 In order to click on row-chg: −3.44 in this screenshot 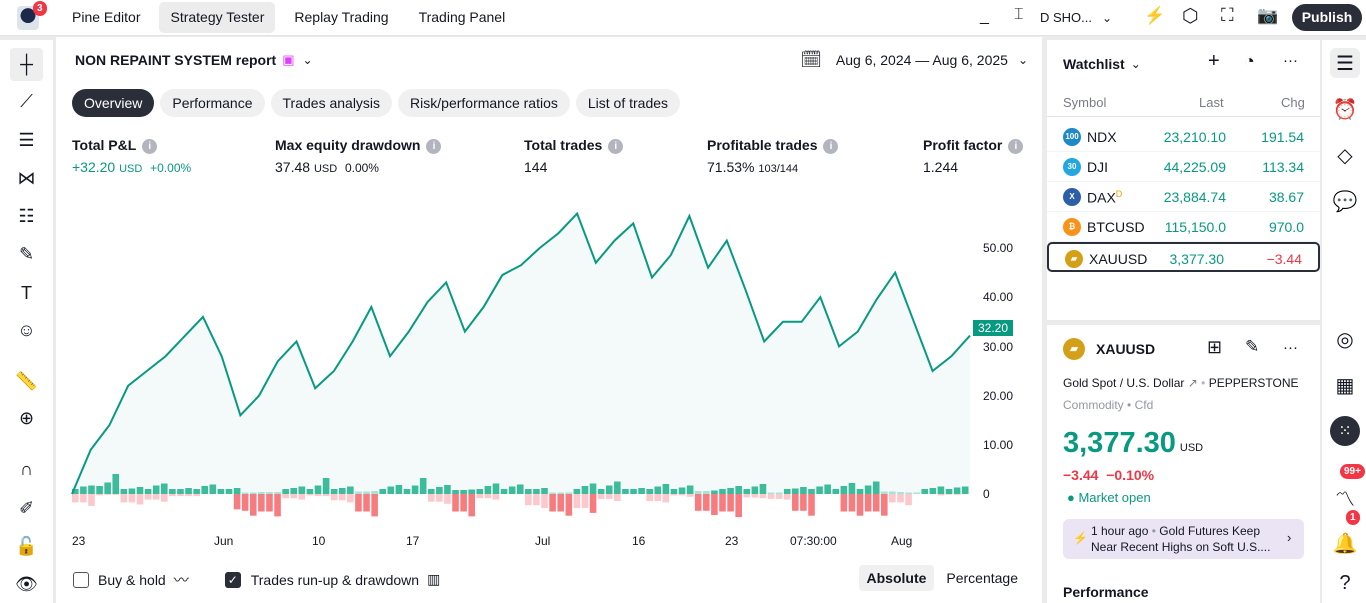, I will do `click(1284, 259)`.